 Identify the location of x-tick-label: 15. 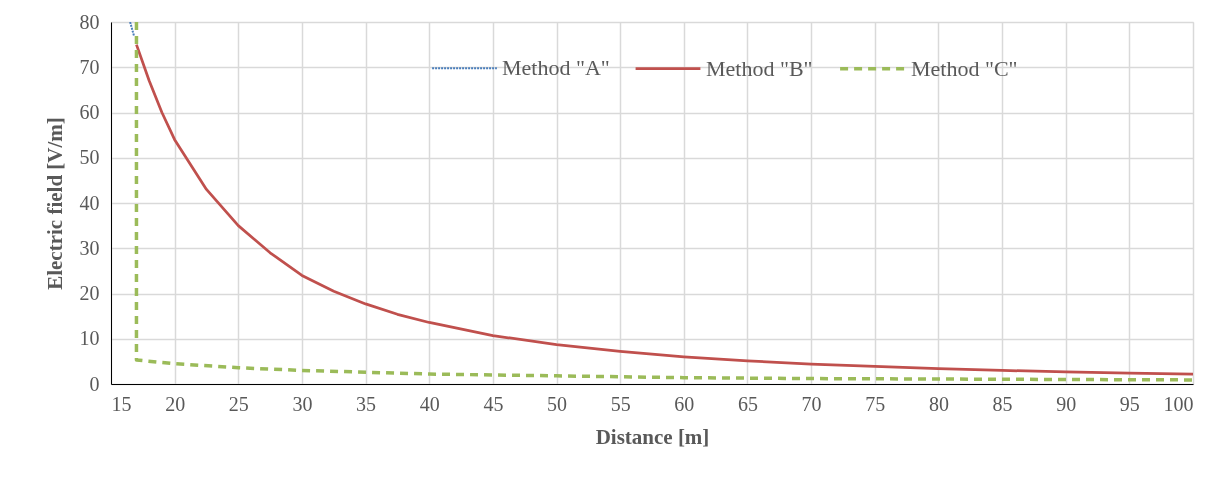
(121, 403).